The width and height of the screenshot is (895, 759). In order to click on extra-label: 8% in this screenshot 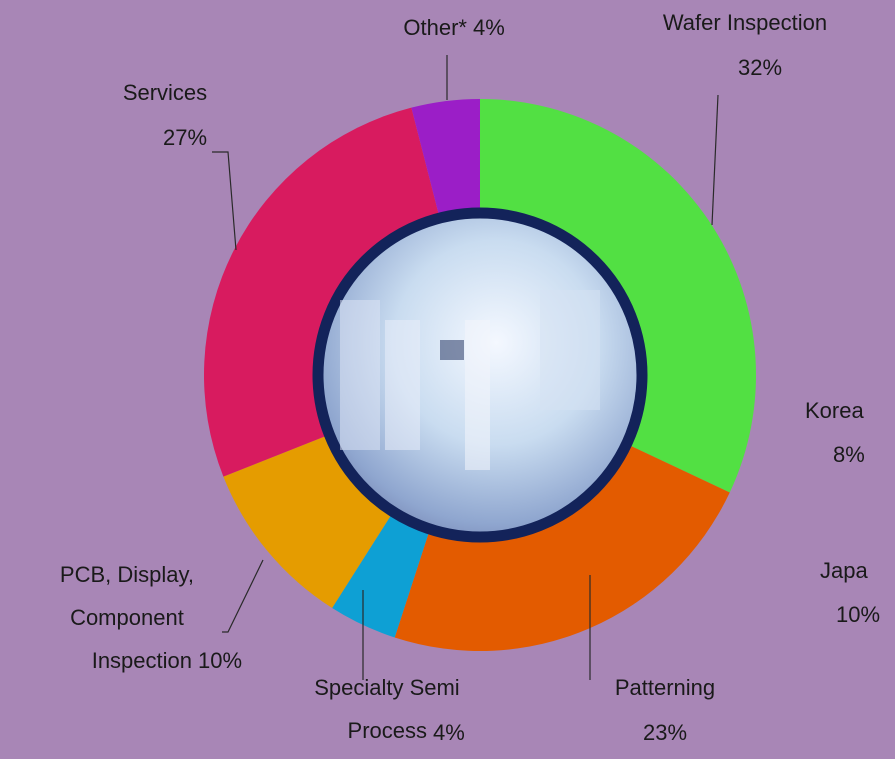, I will do `click(849, 454)`.